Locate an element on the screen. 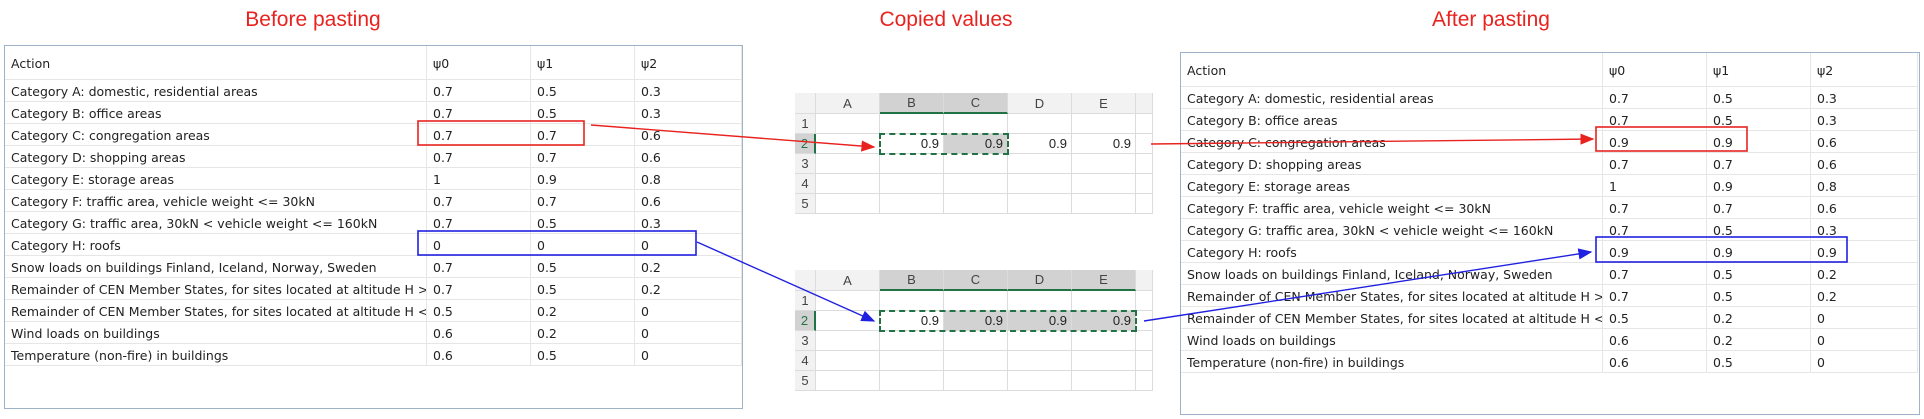 The width and height of the screenshot is (1924, 419). table-cell: Category H: roofs is located at coordinates (216, 245).